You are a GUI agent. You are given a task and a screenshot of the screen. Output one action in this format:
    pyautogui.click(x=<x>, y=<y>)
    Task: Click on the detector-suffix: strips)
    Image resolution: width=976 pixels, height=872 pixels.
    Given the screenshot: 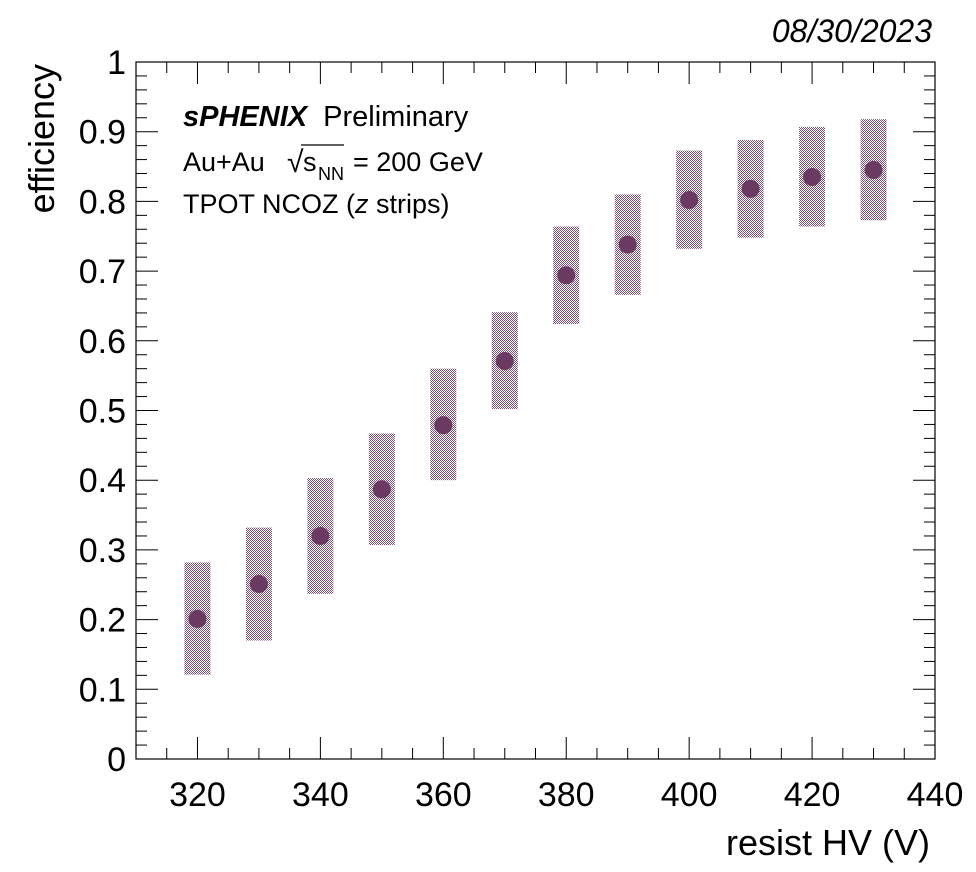 What is the action you would take?
    pyautogui.click(x=409, y=204)
    